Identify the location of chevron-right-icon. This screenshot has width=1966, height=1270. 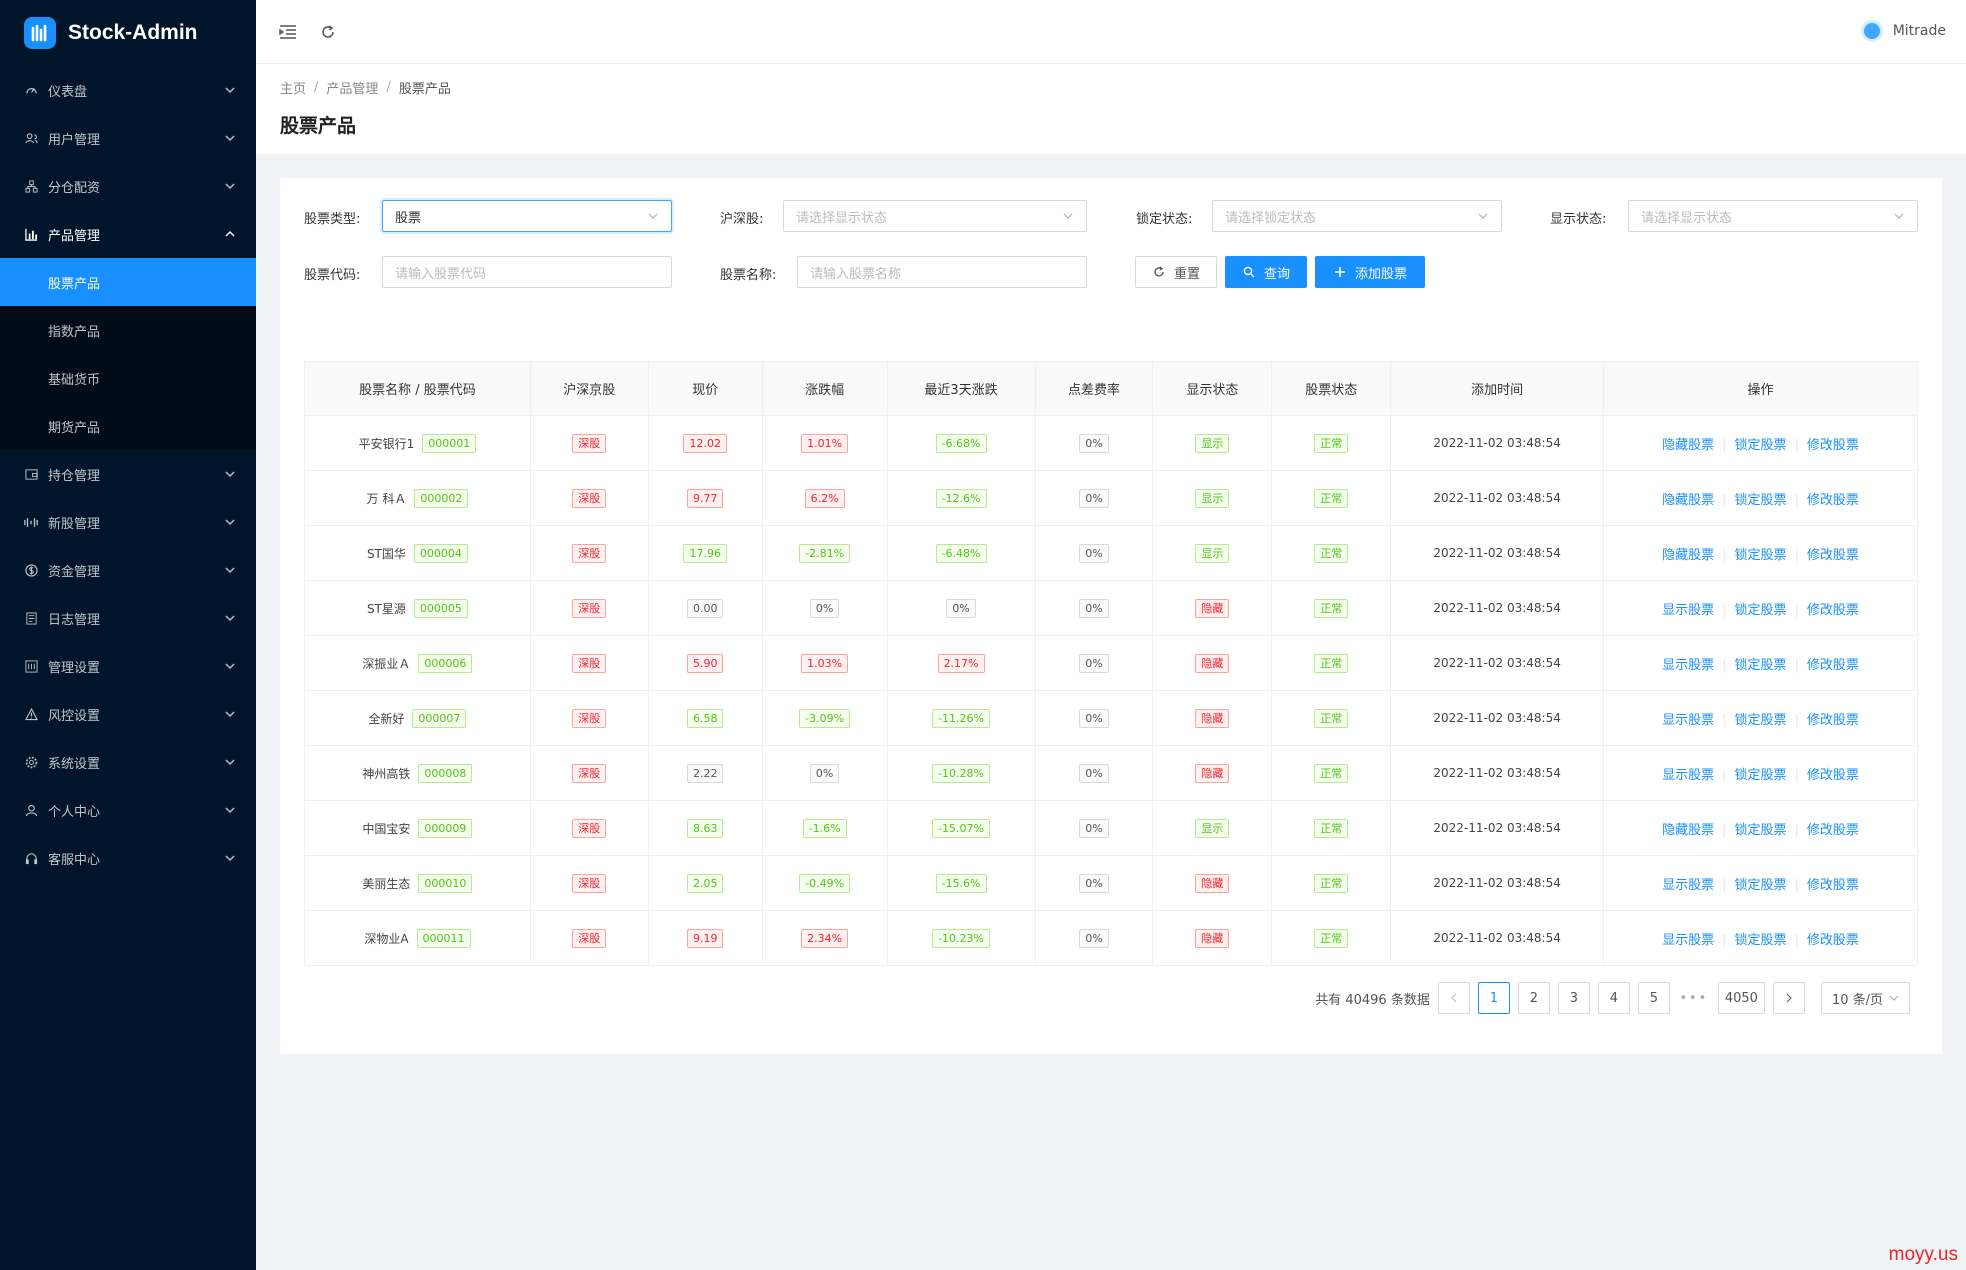
(1789, 998).